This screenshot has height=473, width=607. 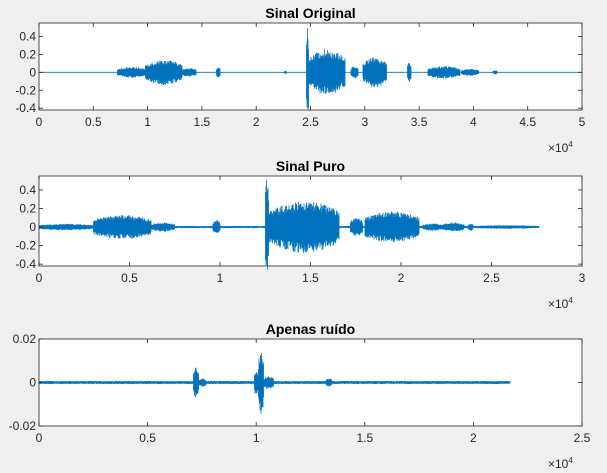 I want to click on chart-title: Sinal Original, so click(x=310, y=13).